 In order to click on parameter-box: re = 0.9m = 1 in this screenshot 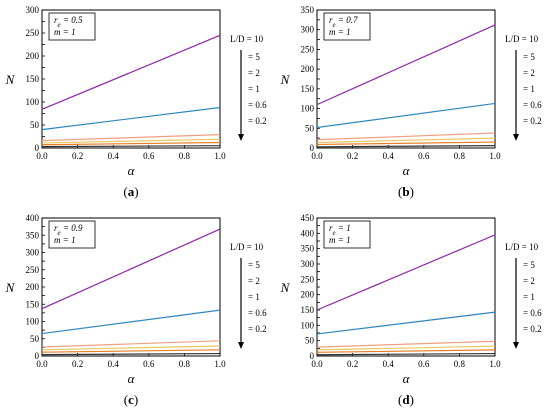, I will do `click(72, 234)`.